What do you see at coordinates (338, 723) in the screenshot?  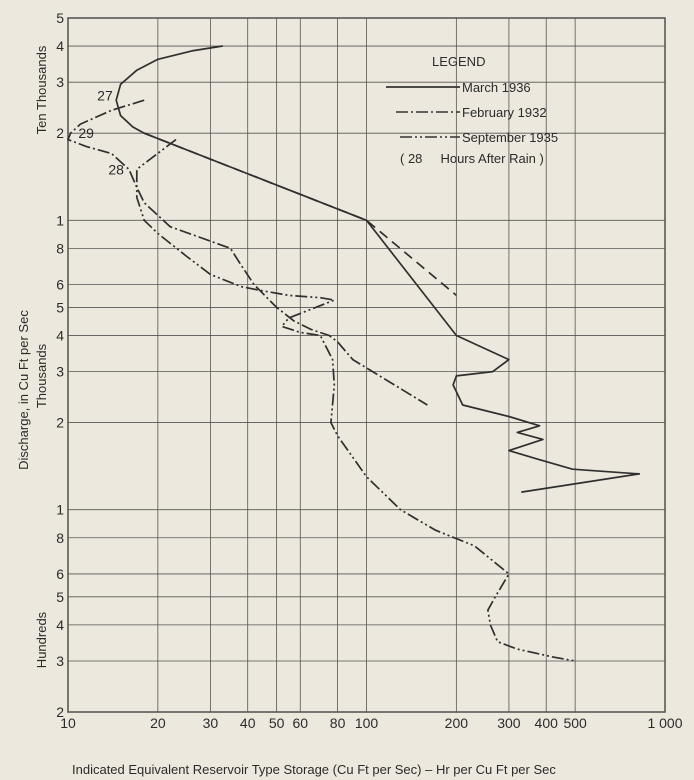 I see `x-tick-label-80: 80` at bounding box center [338, 723].